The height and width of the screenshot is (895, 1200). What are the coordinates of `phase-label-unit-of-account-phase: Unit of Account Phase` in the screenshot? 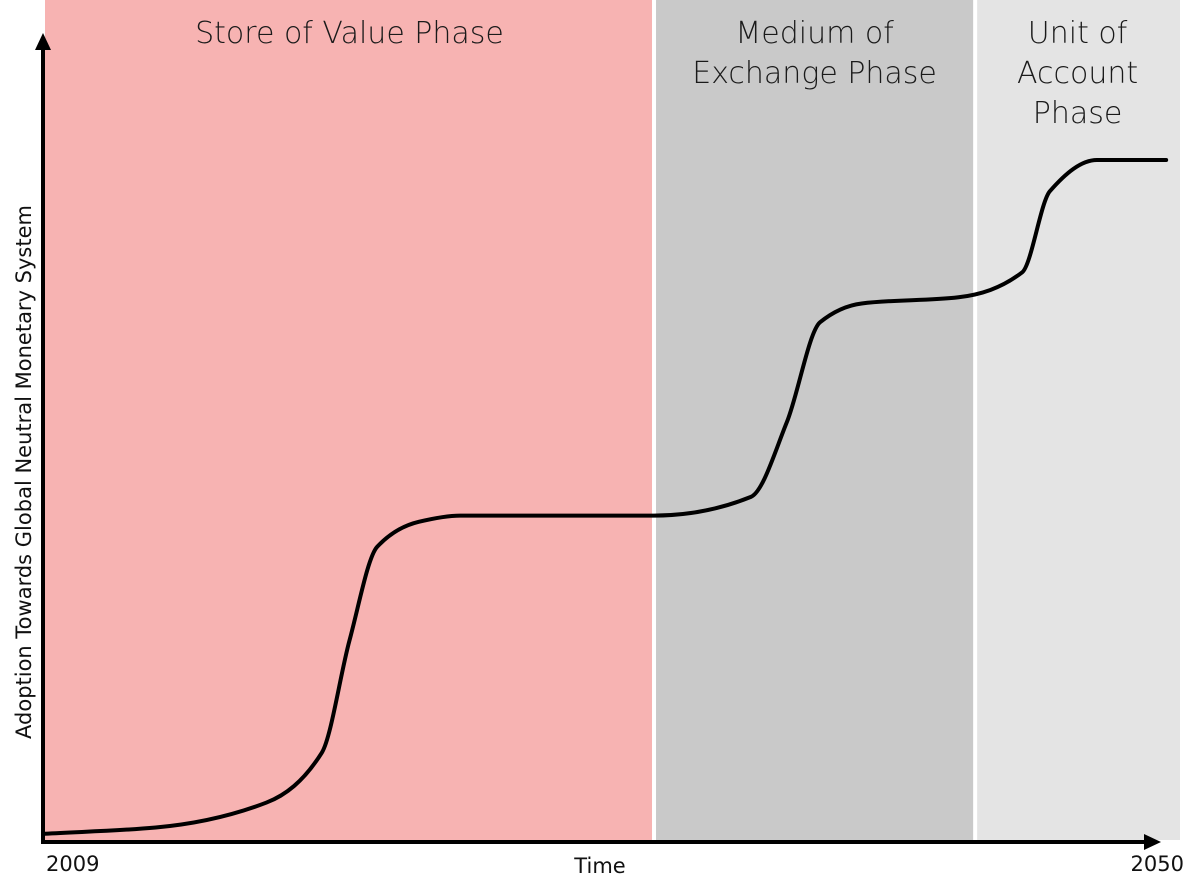 It's located at (1077, 73).